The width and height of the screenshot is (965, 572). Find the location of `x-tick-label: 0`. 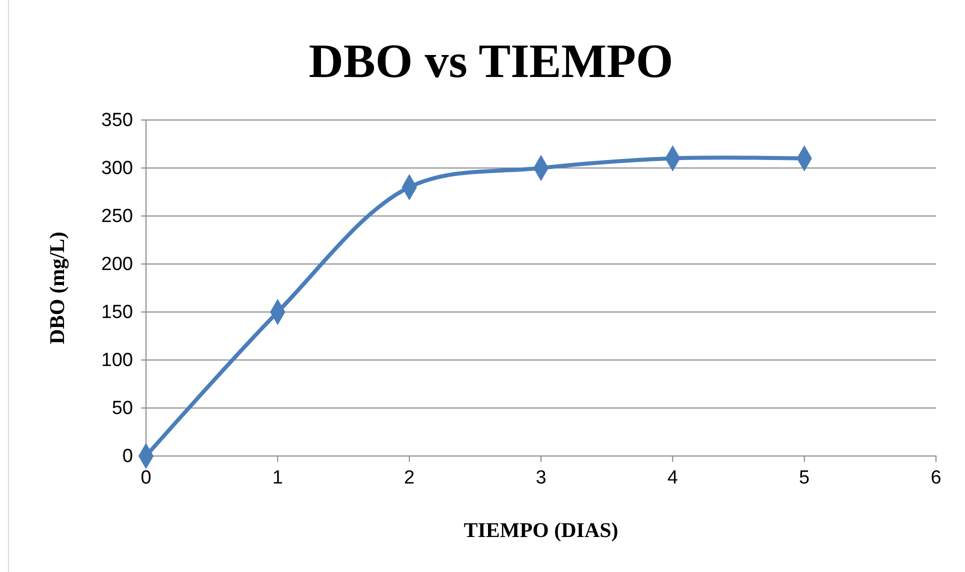

x-tick-label: 0 is located at coordinates (146, 477).